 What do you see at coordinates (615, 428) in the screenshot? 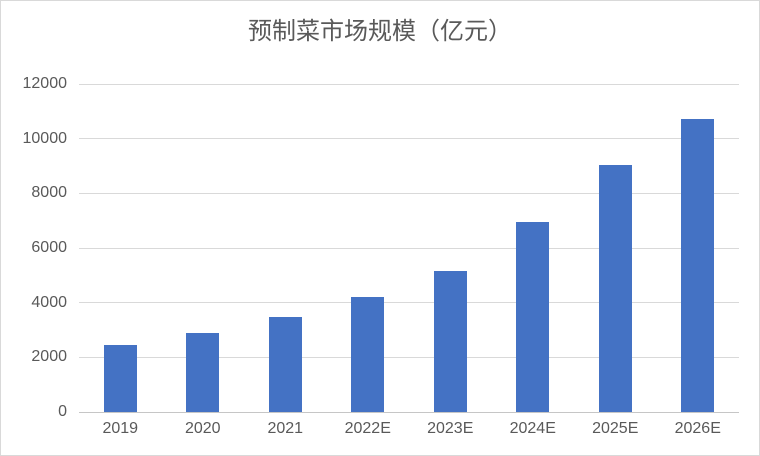
I see `x-axis-category-label: 2025E` at bounding box center [615, 428].